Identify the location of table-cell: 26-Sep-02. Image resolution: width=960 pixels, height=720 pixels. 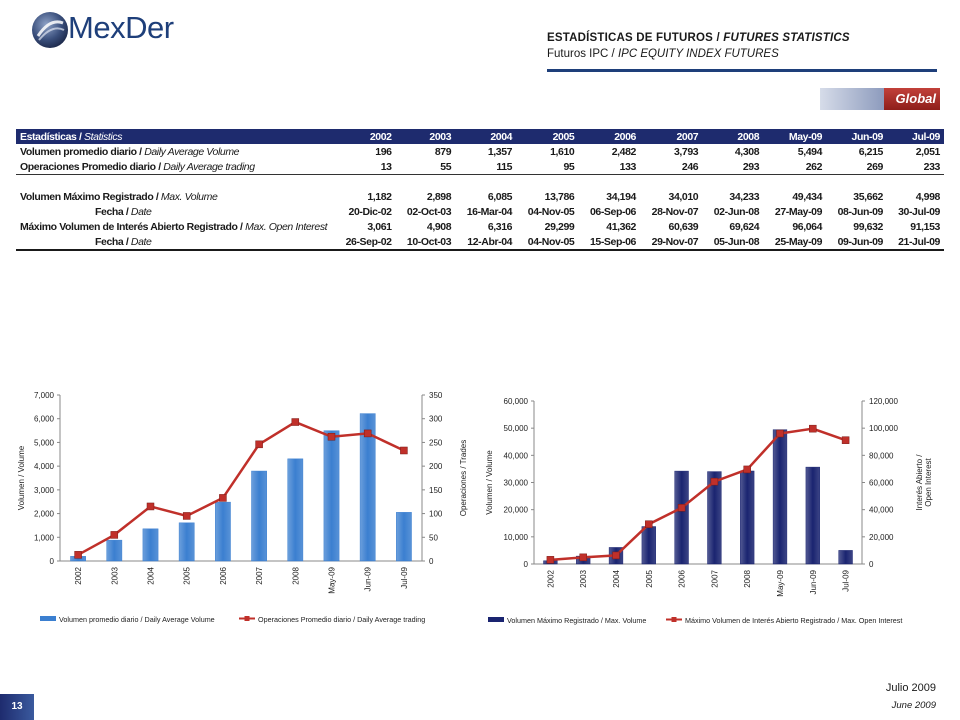
(365, 242).